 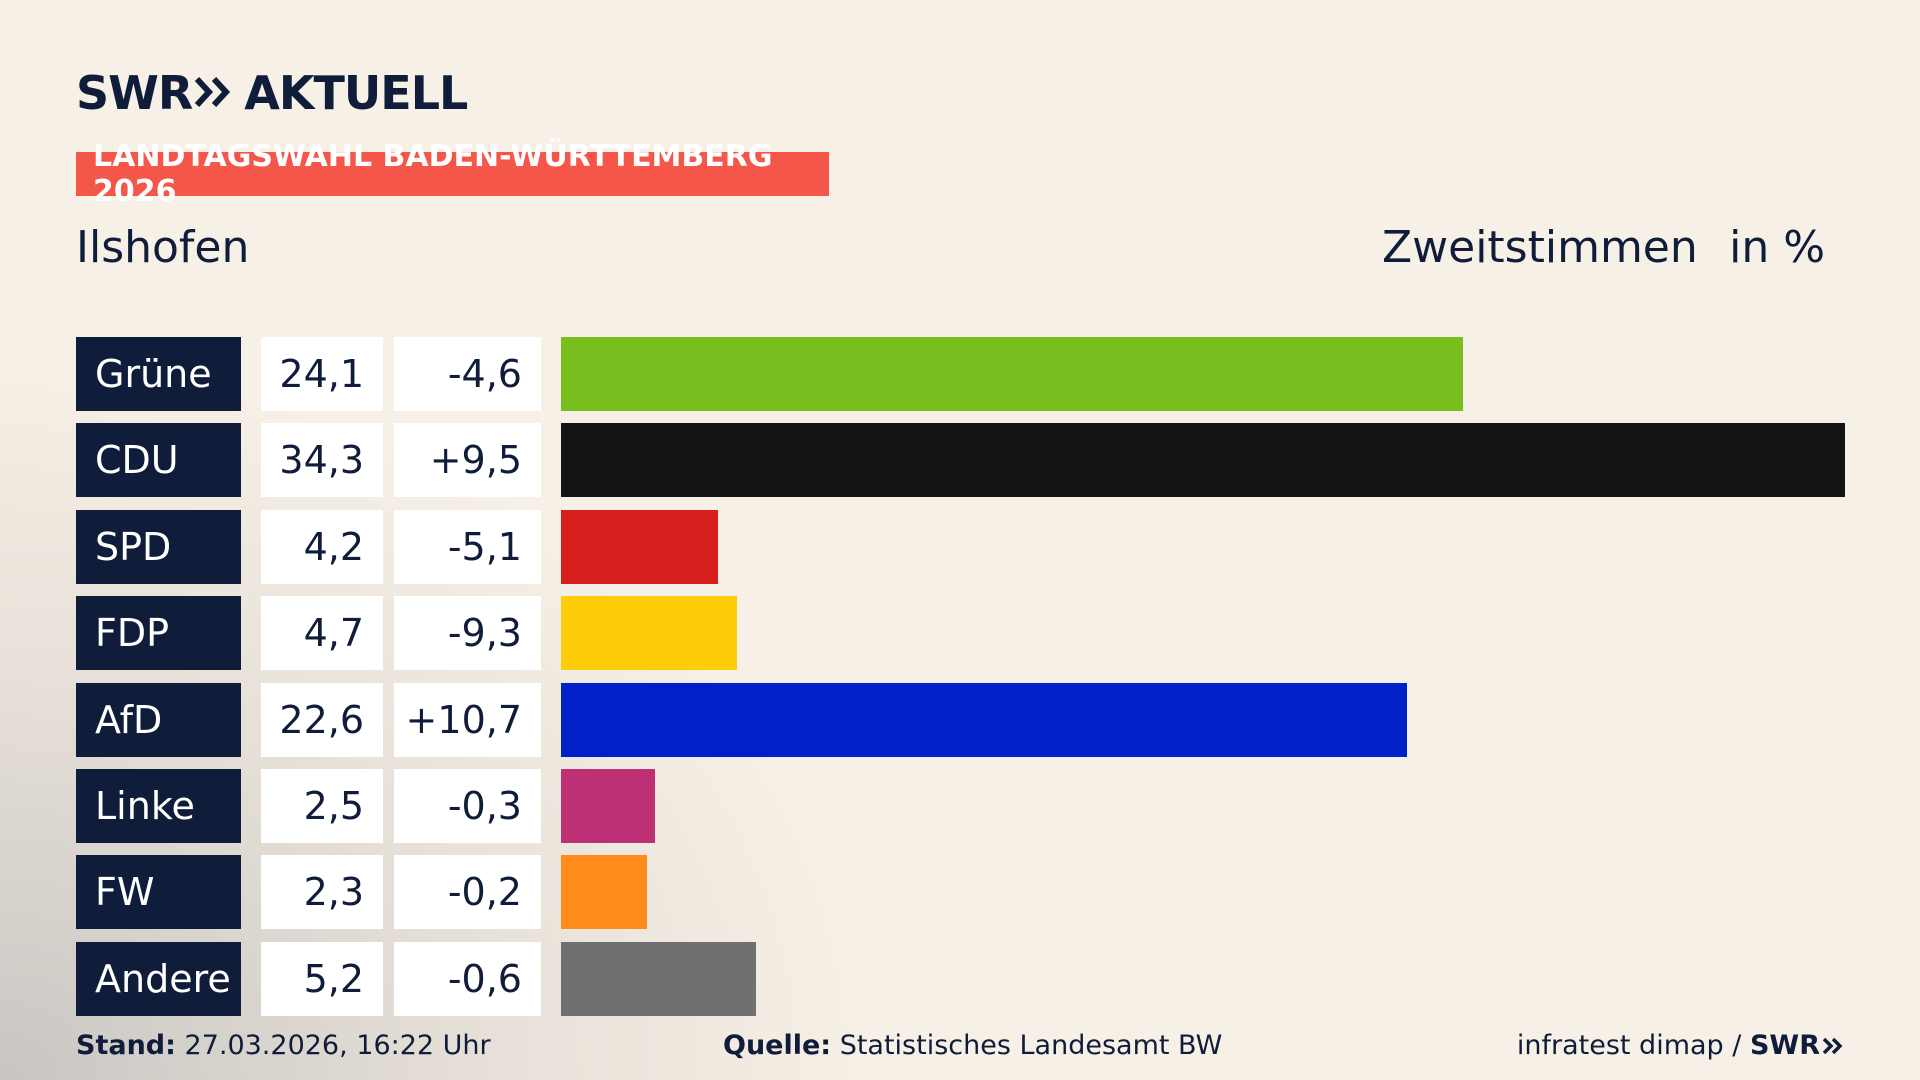 I want to click on change-label: +9,5, so click(x=467, y=460).